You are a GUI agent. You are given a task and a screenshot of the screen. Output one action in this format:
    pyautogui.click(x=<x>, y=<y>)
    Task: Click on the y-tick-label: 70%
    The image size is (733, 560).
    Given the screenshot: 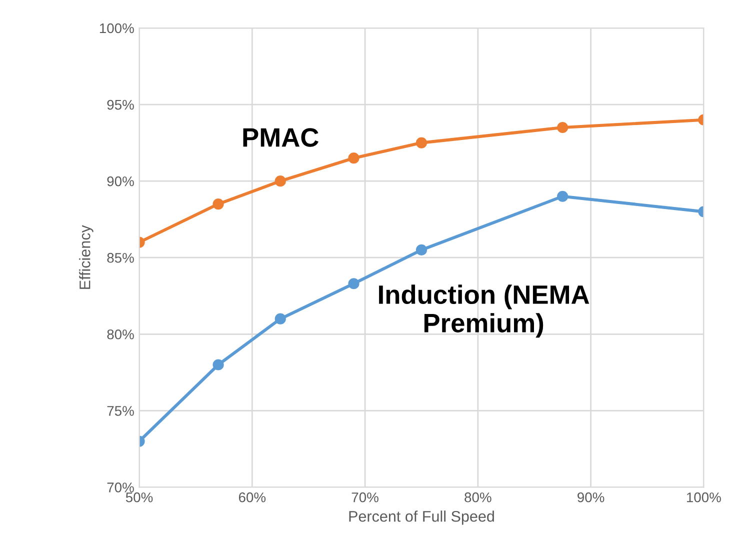 What is the action you would take?
    pyautogui.click(x=120, y=487)
    